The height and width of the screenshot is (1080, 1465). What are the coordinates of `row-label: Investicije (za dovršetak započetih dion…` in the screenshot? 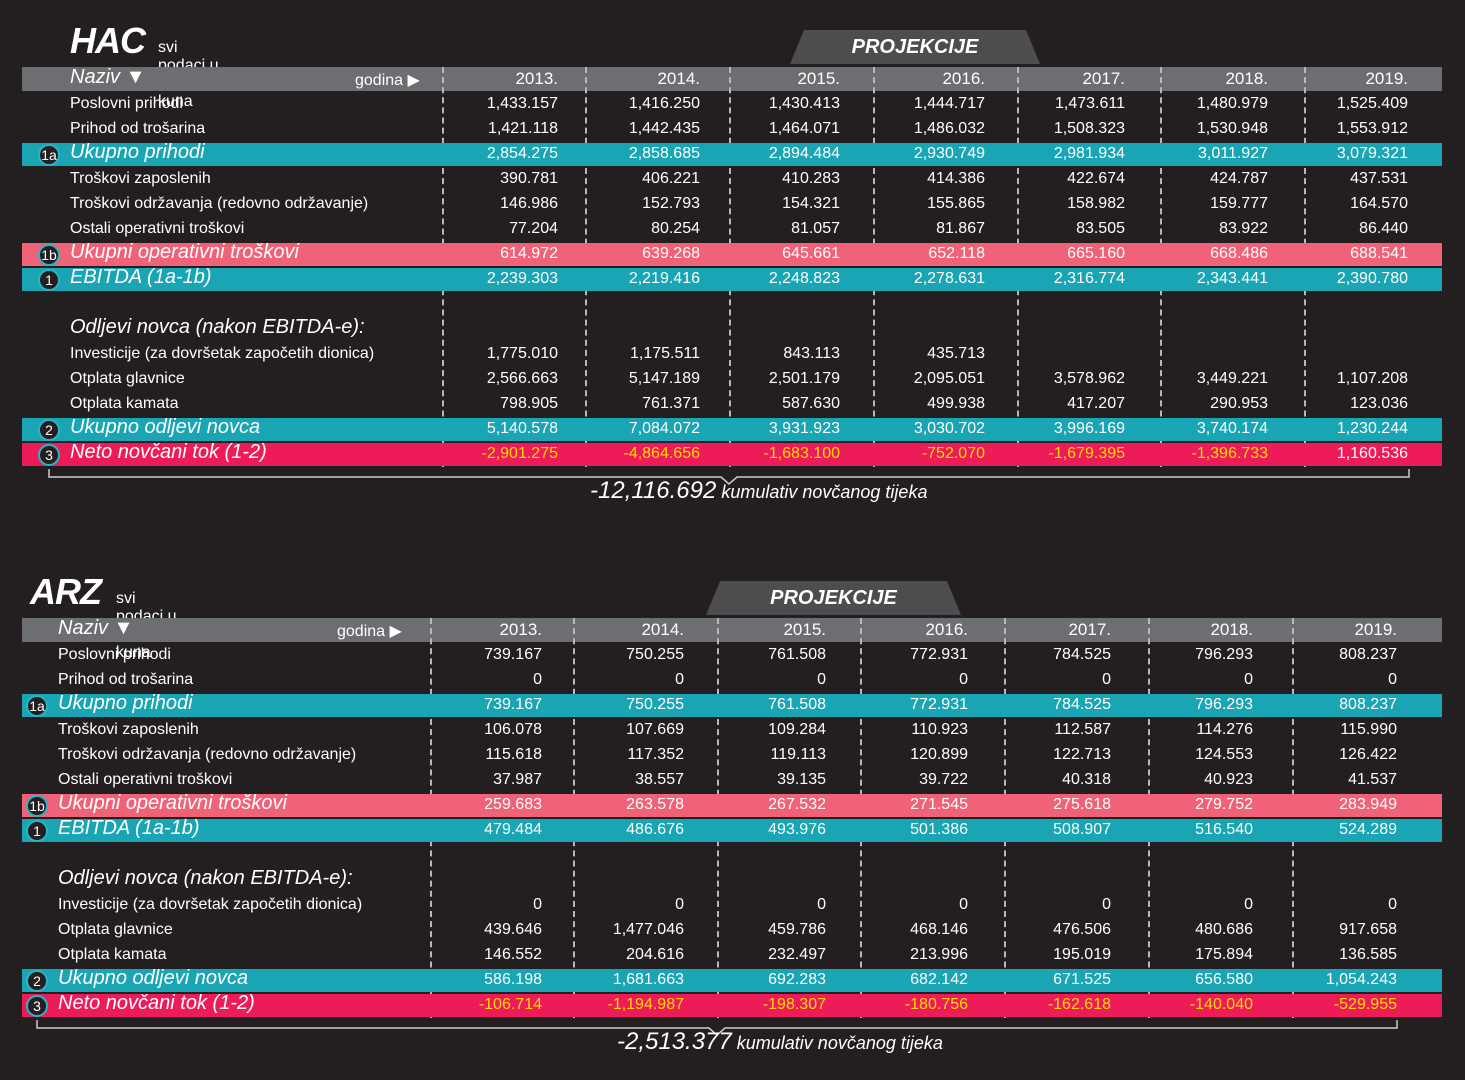 It's located at (222, 353).